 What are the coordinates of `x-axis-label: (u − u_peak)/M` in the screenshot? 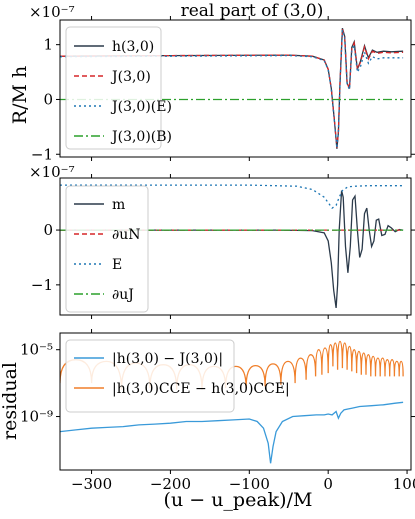 It's located at (238, 500).